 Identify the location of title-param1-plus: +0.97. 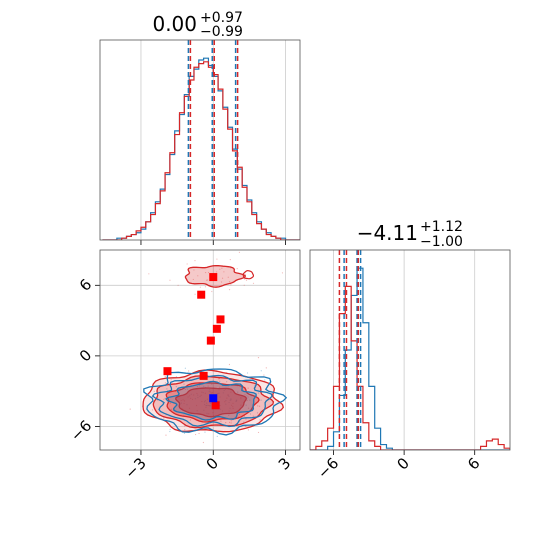
(221, 18).